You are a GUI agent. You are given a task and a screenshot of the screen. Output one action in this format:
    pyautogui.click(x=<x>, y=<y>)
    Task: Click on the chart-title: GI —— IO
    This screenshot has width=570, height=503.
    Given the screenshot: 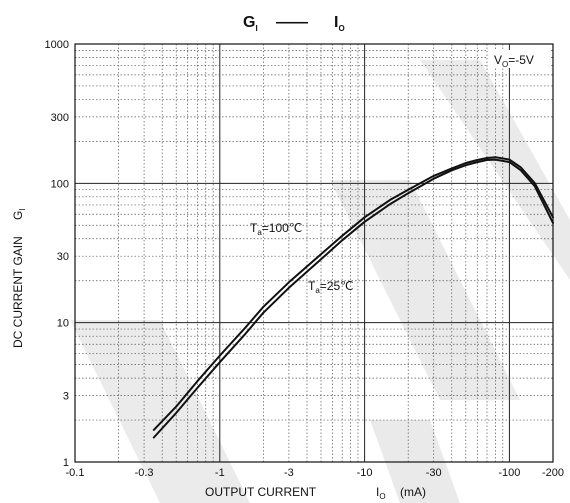 What is the action you would take?
    pyautogui.click(x=294, y=23)
    